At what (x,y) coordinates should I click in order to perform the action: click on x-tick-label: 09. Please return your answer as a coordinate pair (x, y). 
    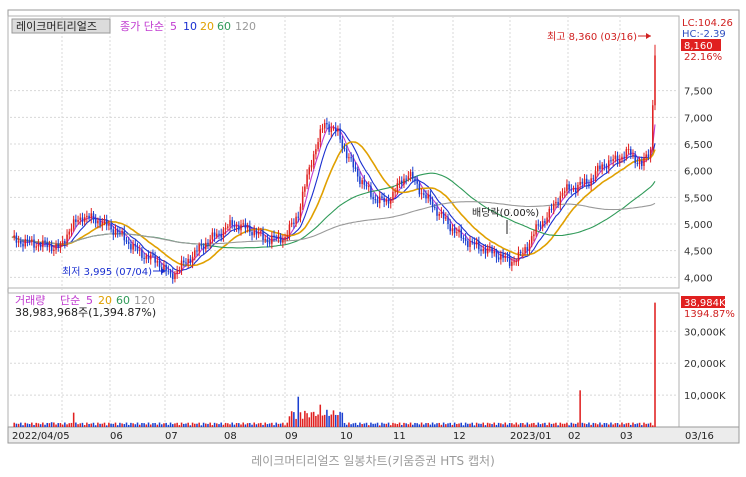
    Looking at the image, I should click on (291, 436).